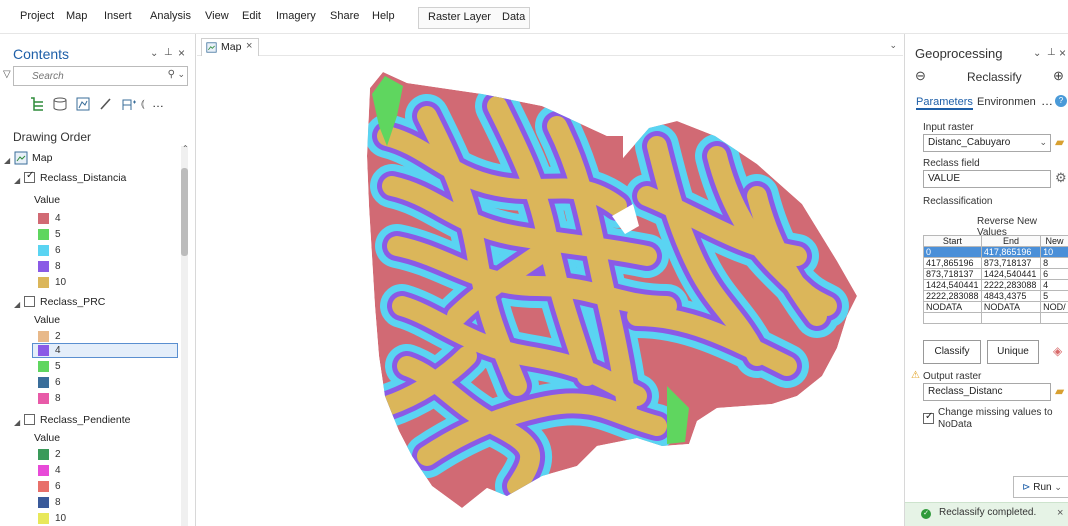 The width and height of the screenshot is (1068, 526). What do you see at coordinates (37, 104) in the screenshot?
I see `list-by-drawing-order-icon` at bounding box center [37, 104].